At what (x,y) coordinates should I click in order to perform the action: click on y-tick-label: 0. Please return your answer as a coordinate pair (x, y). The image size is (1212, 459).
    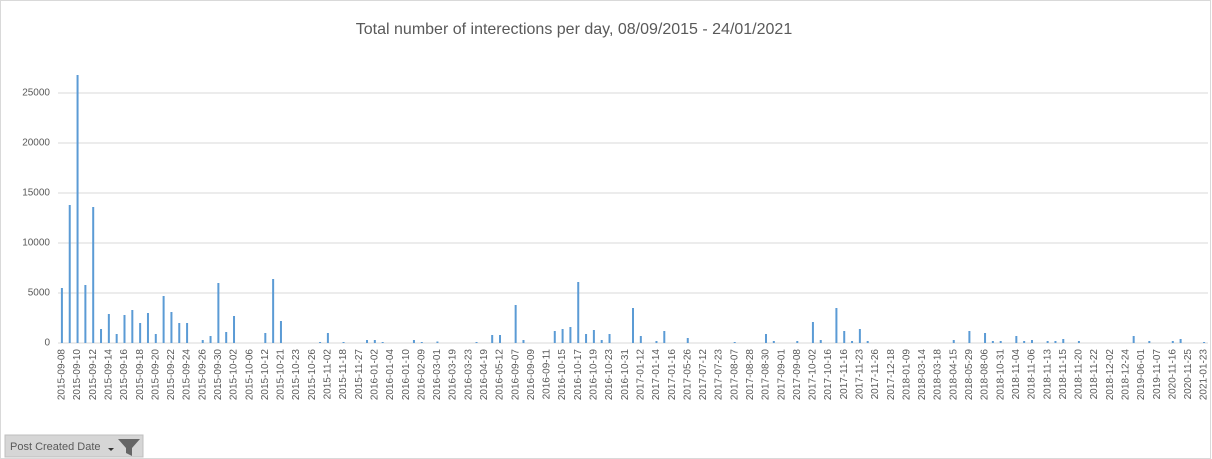
    Looking at the image, I should click on (47, 343).